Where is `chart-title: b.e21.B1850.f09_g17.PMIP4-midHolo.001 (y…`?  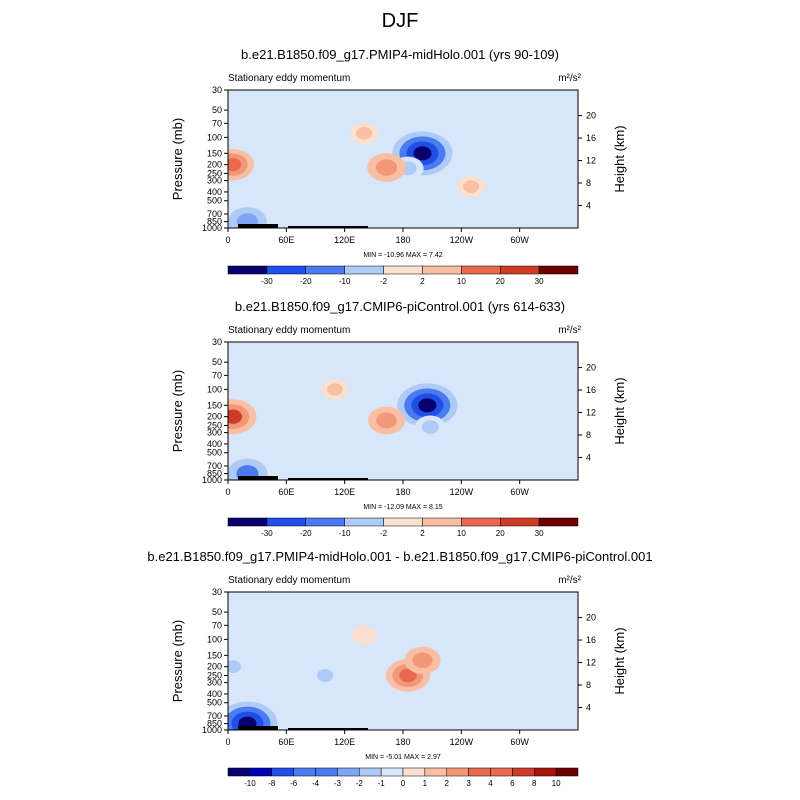
chart-title: b.e21.B1850.f09_g17.PMIP4-midHolo.001 (y… is located at coordinates (400, 54).